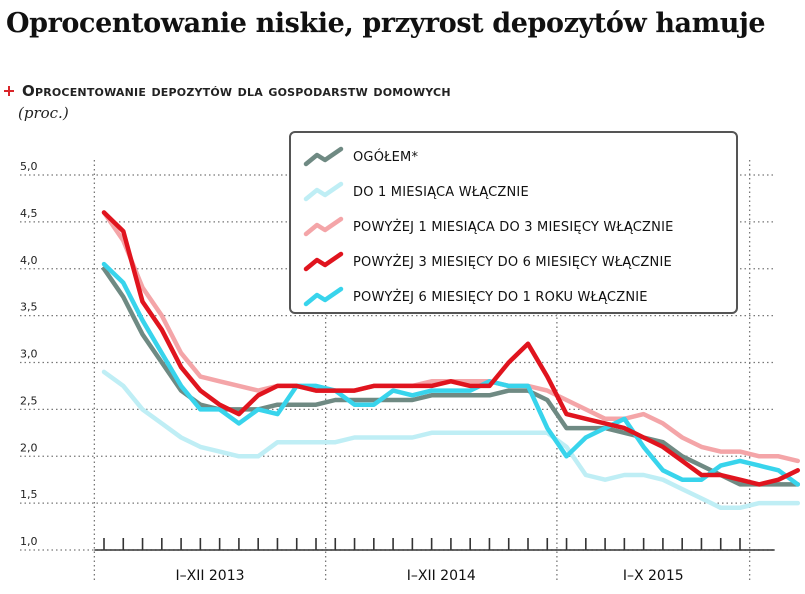  I want to click on y-tick-label: 2,5, so click(29, 400).